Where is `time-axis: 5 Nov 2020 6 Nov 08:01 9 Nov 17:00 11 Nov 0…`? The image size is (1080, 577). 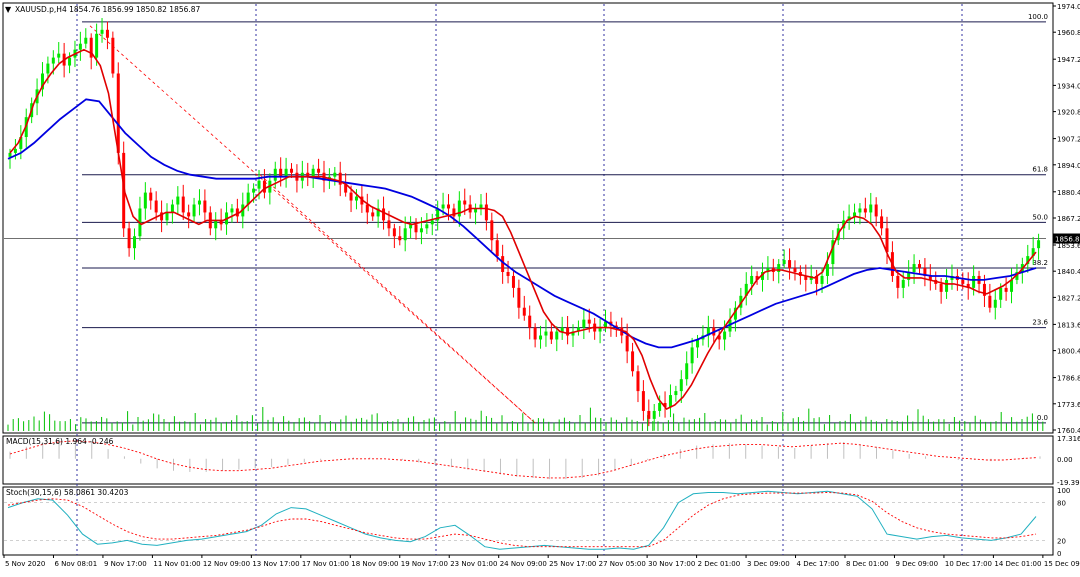 time-axis: 5 Nov 2020 6 Nov 08:01 9 Nov 17:00 11 Nov 0… is located at coordinates (541, 561).